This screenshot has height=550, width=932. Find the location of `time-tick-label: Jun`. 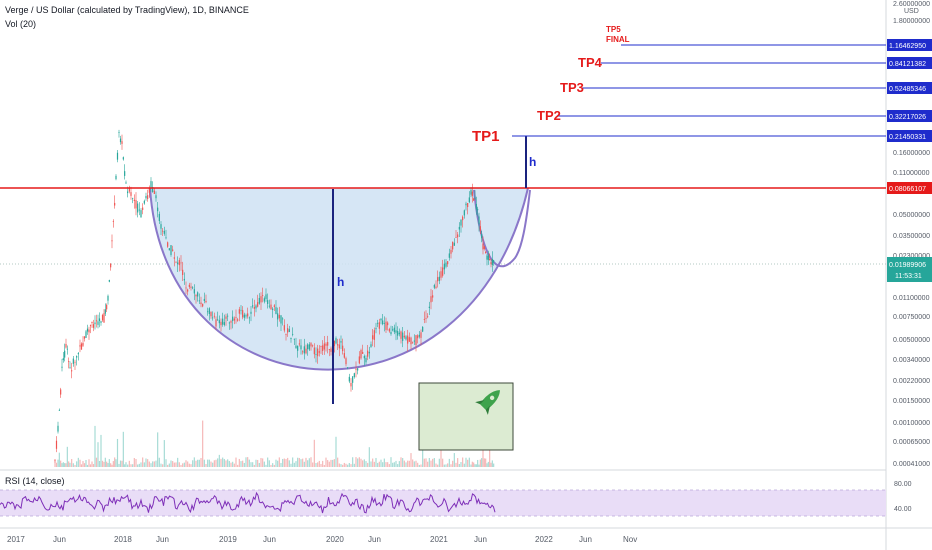

time-tick-label: Jun is located at coordinates (480, 539).